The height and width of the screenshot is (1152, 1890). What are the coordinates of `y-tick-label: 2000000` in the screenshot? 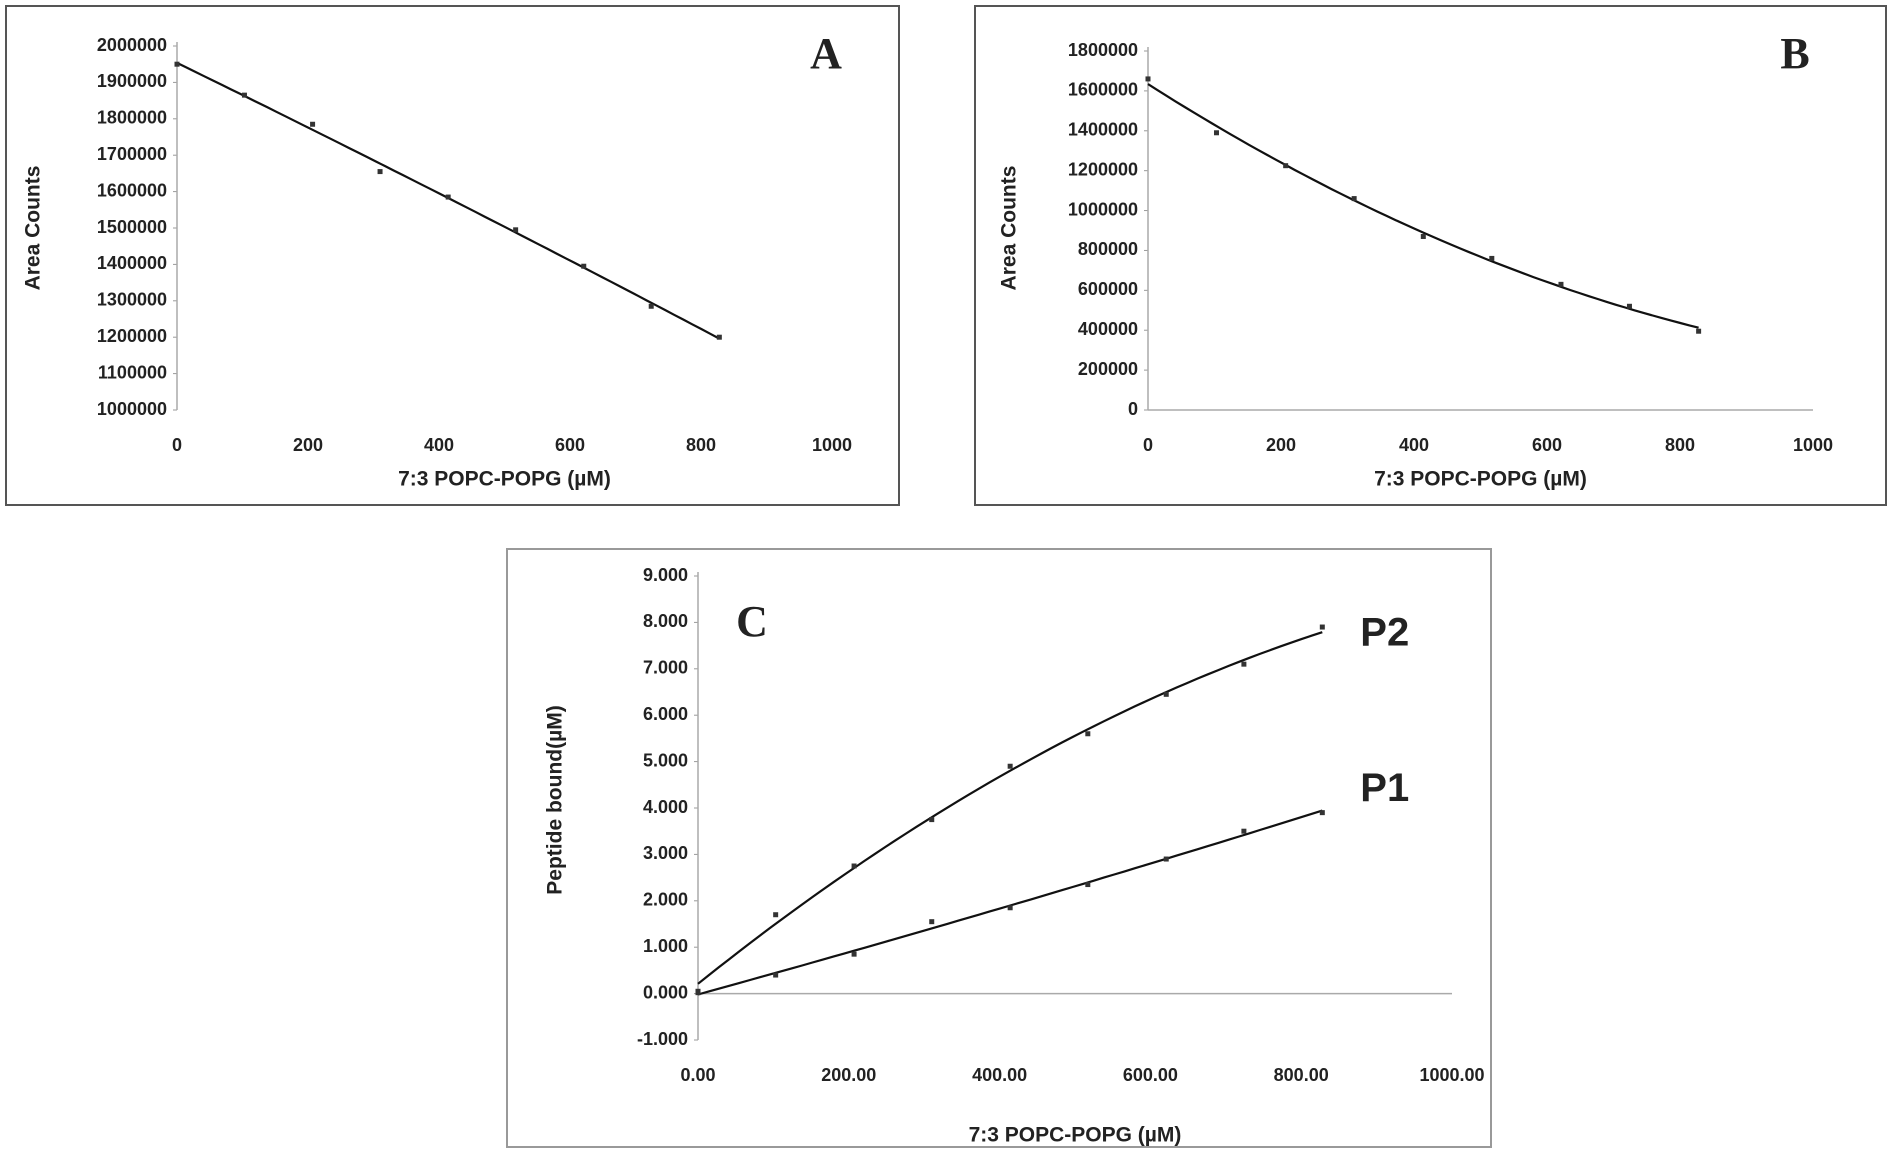 It's located at (132, 45).